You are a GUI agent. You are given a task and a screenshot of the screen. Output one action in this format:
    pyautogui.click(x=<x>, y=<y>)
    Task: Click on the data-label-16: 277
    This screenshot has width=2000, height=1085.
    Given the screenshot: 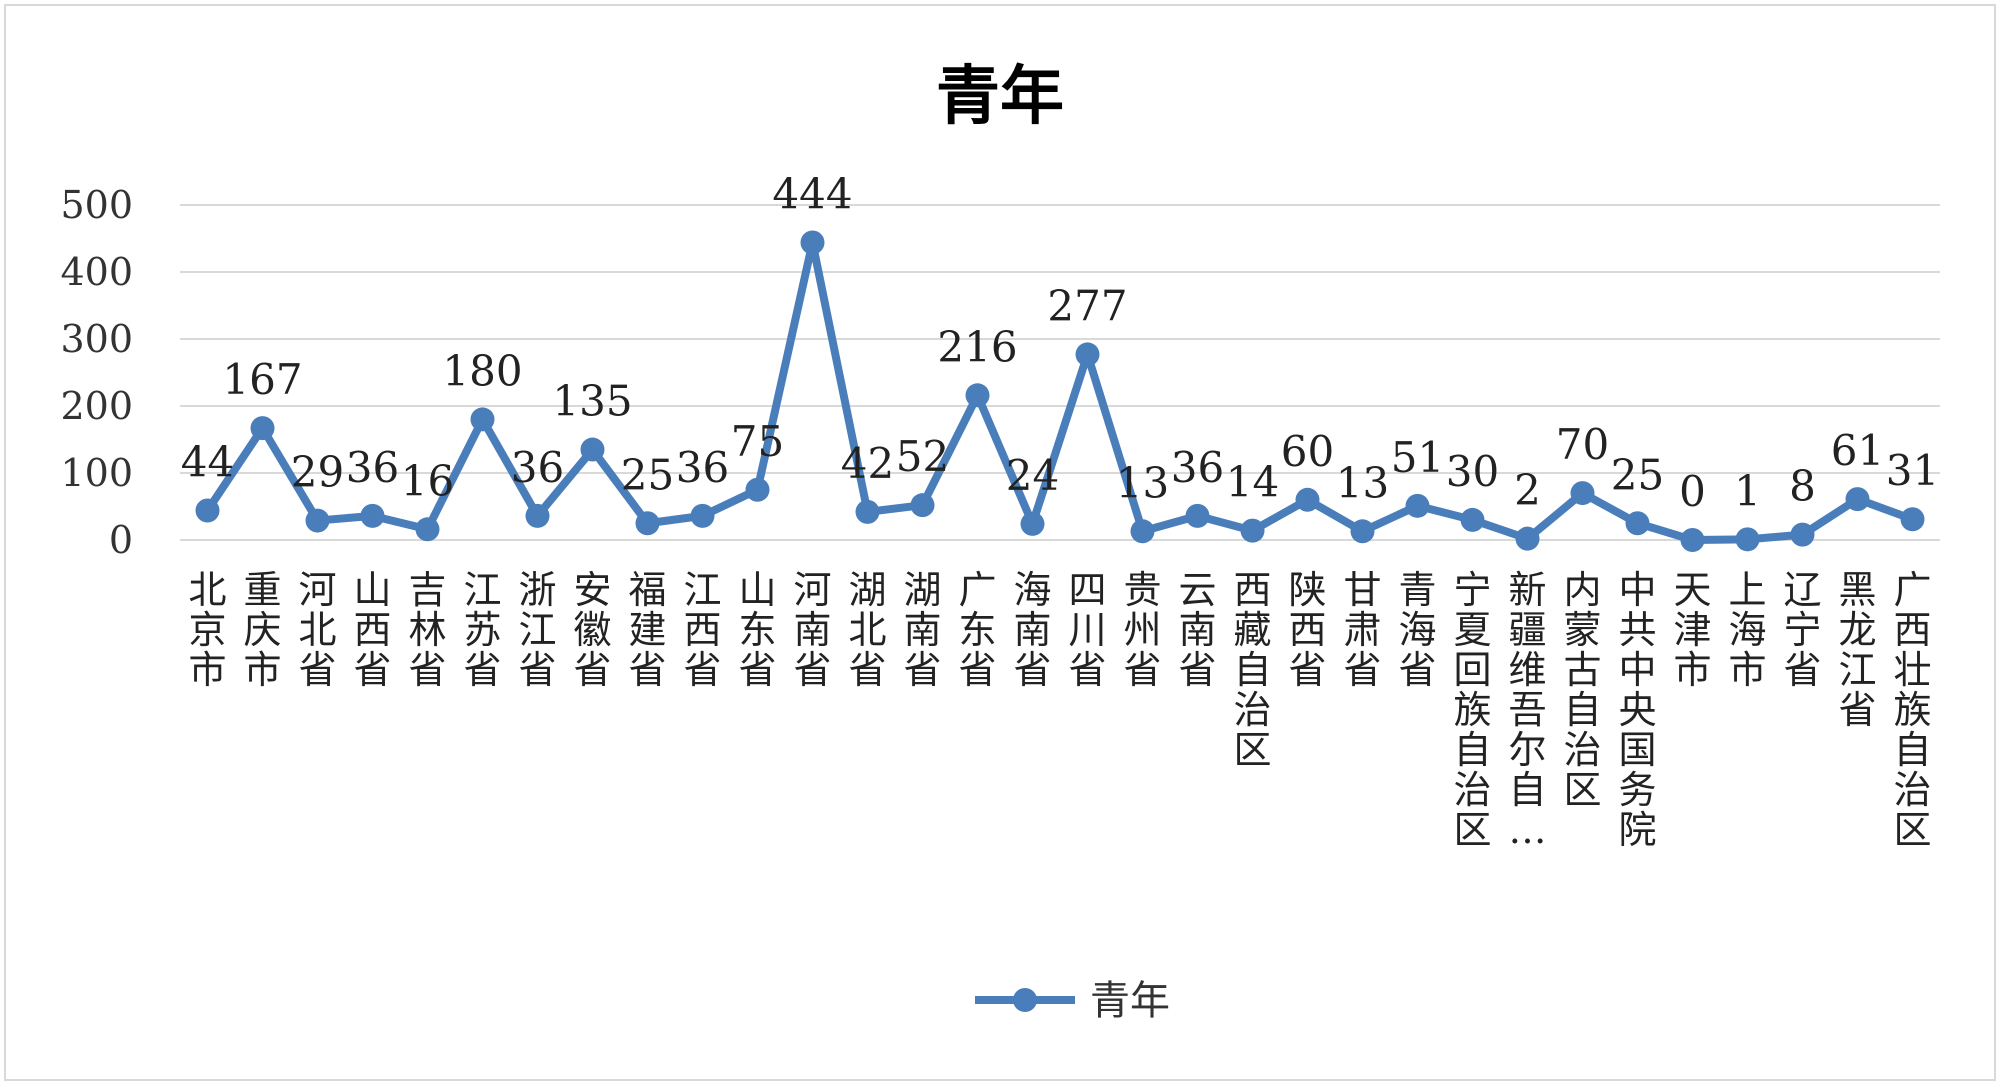 What is the action you would take?
    pyautogui.click(x=1087, y=305)
    